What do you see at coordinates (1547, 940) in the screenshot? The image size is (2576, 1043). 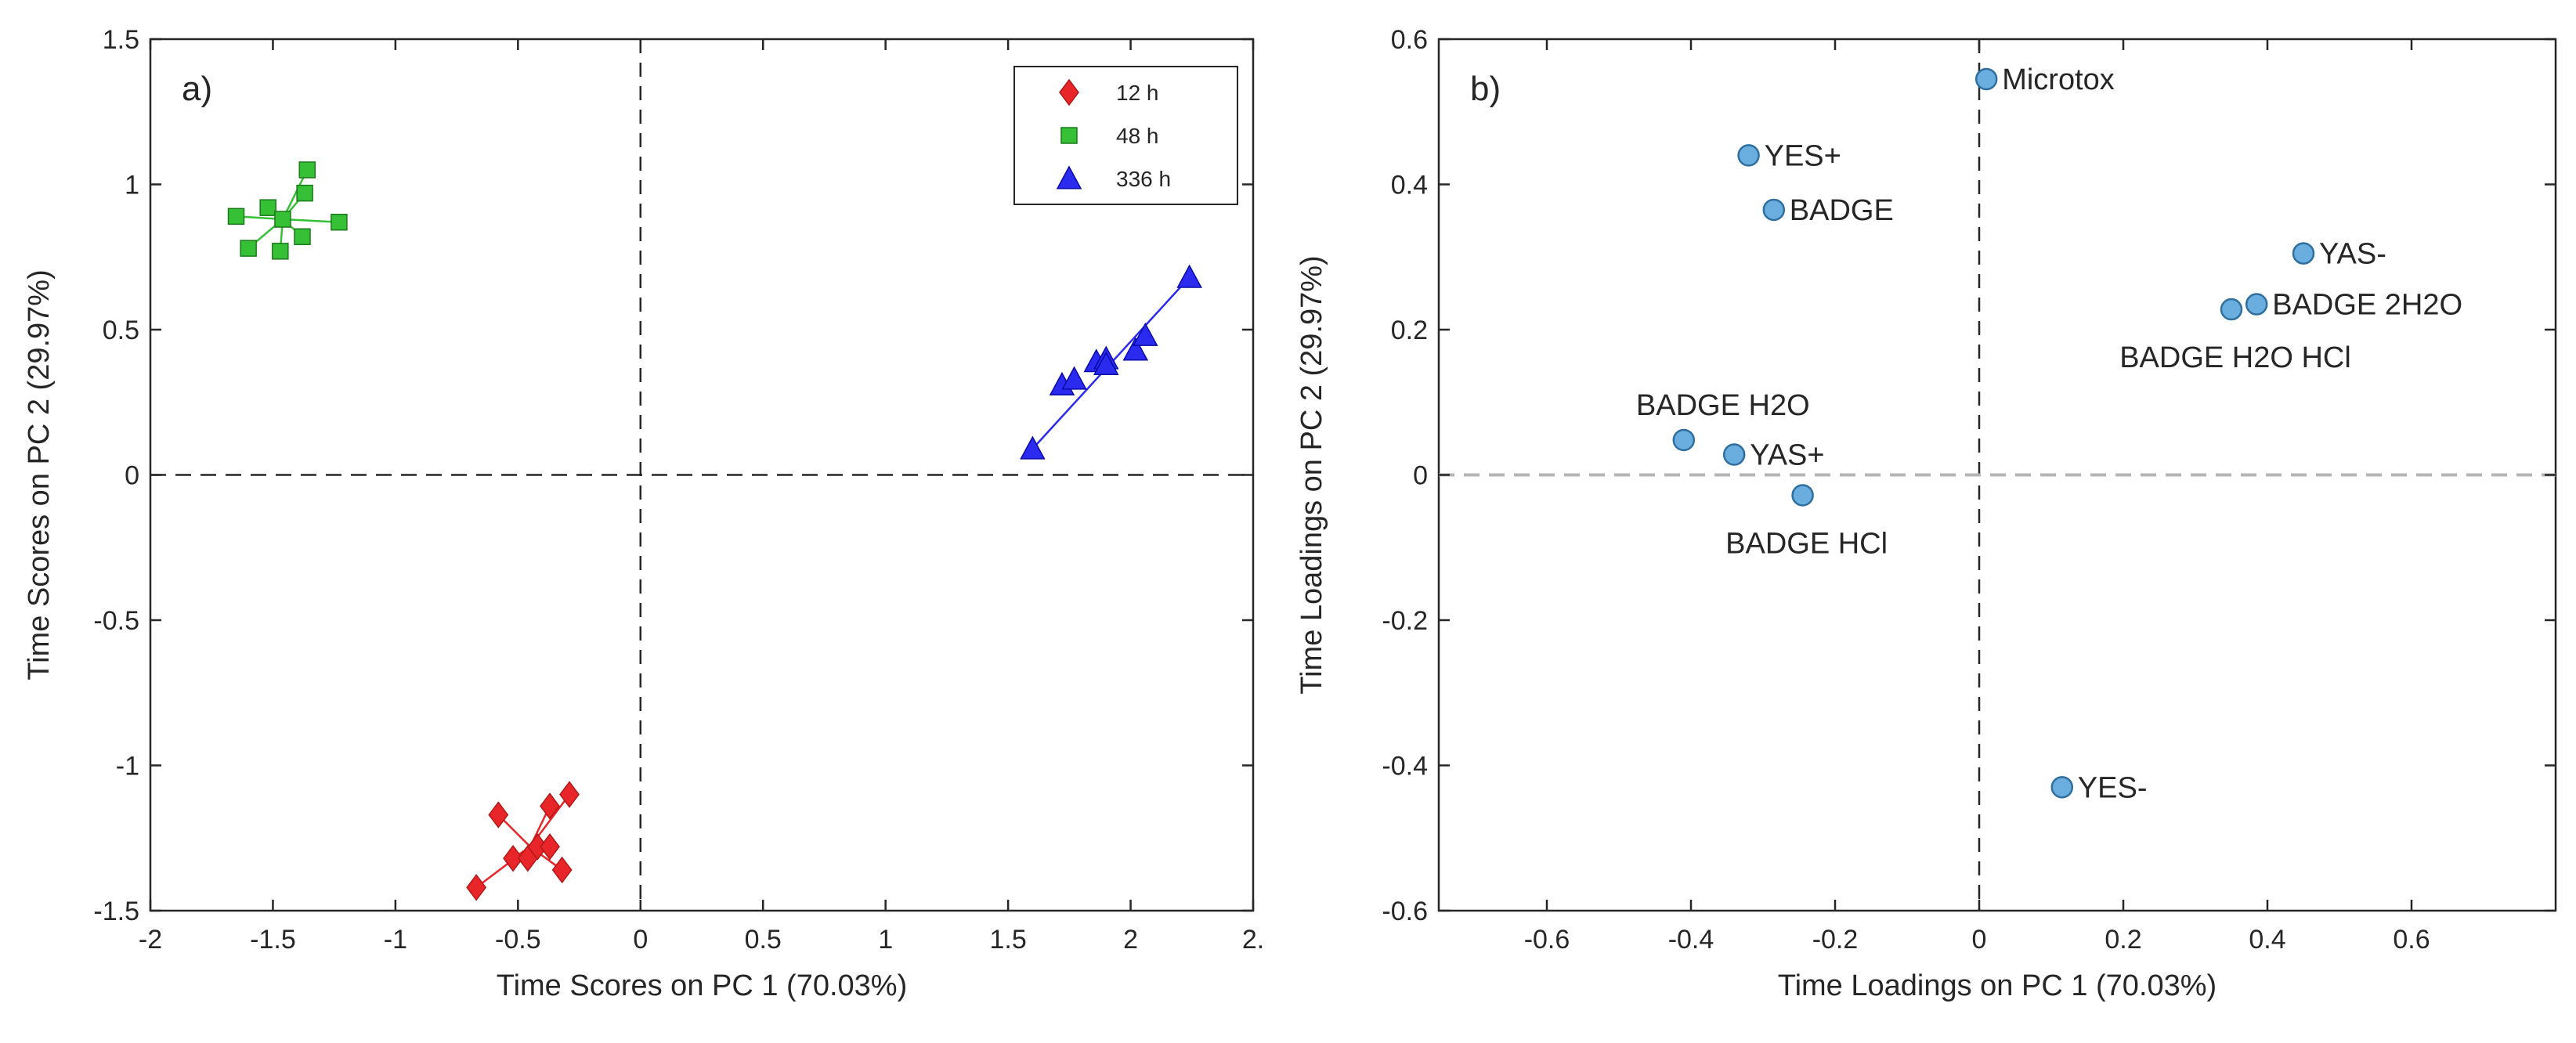 I see `x-tick-label: -0.6` at bounding box center [1547, 940].